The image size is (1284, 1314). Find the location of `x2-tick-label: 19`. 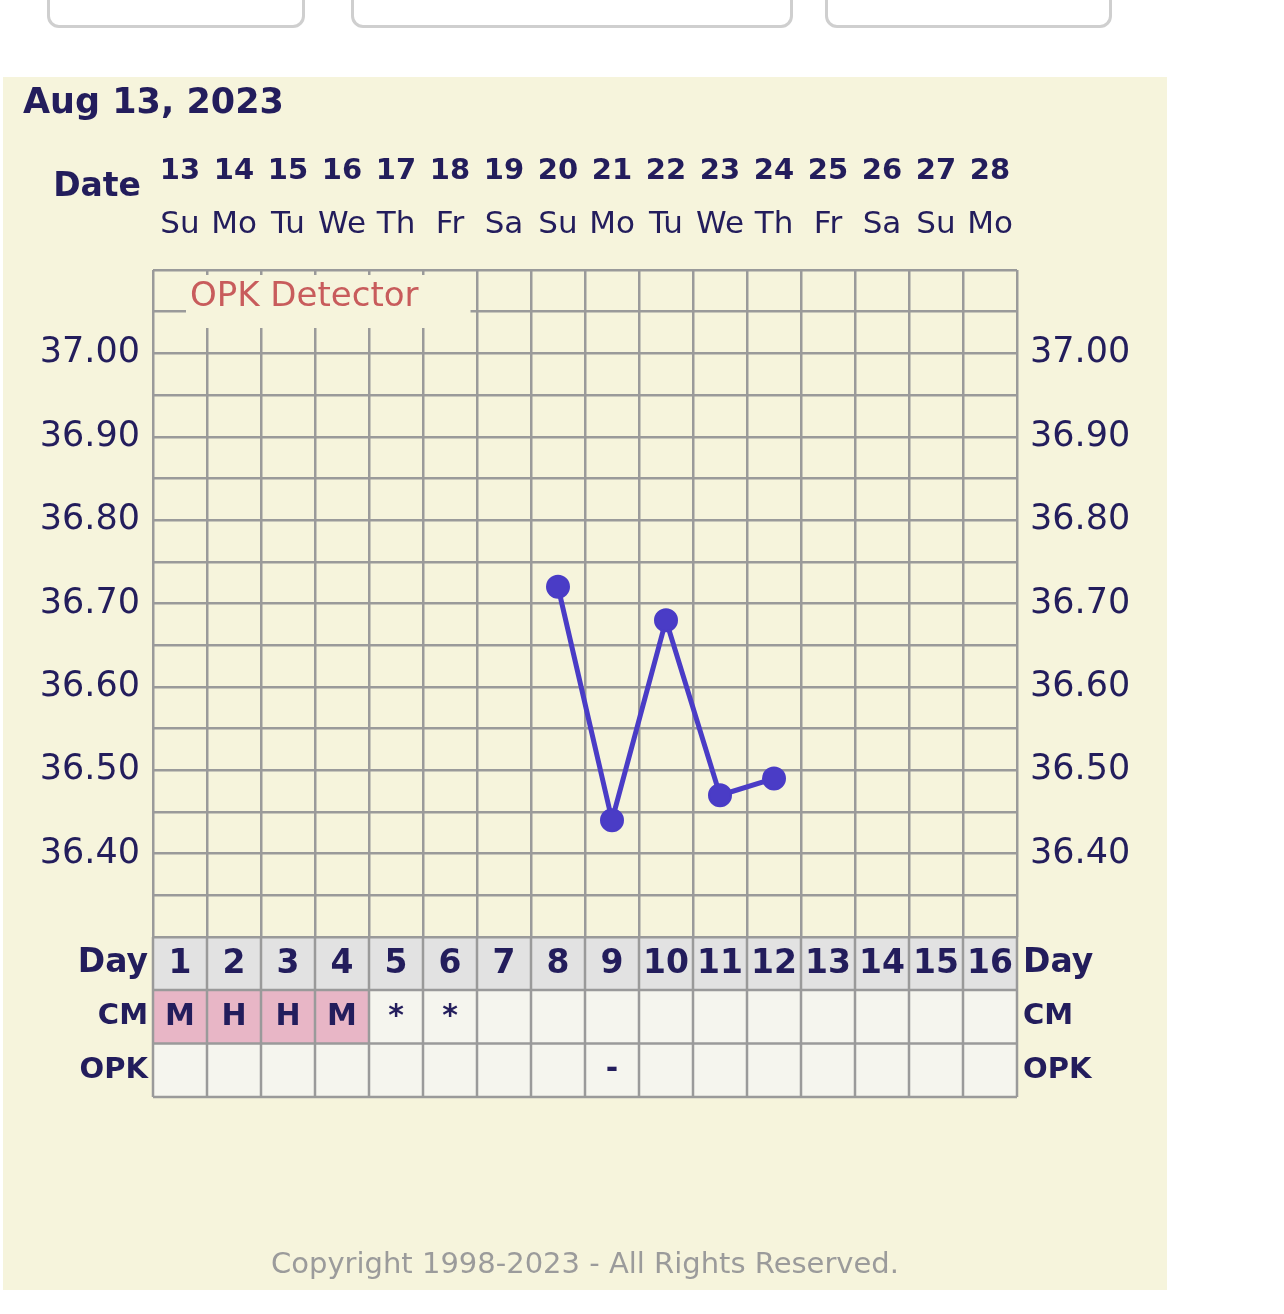

x2-tick-label: 19 is located at coordinates (504, 169).